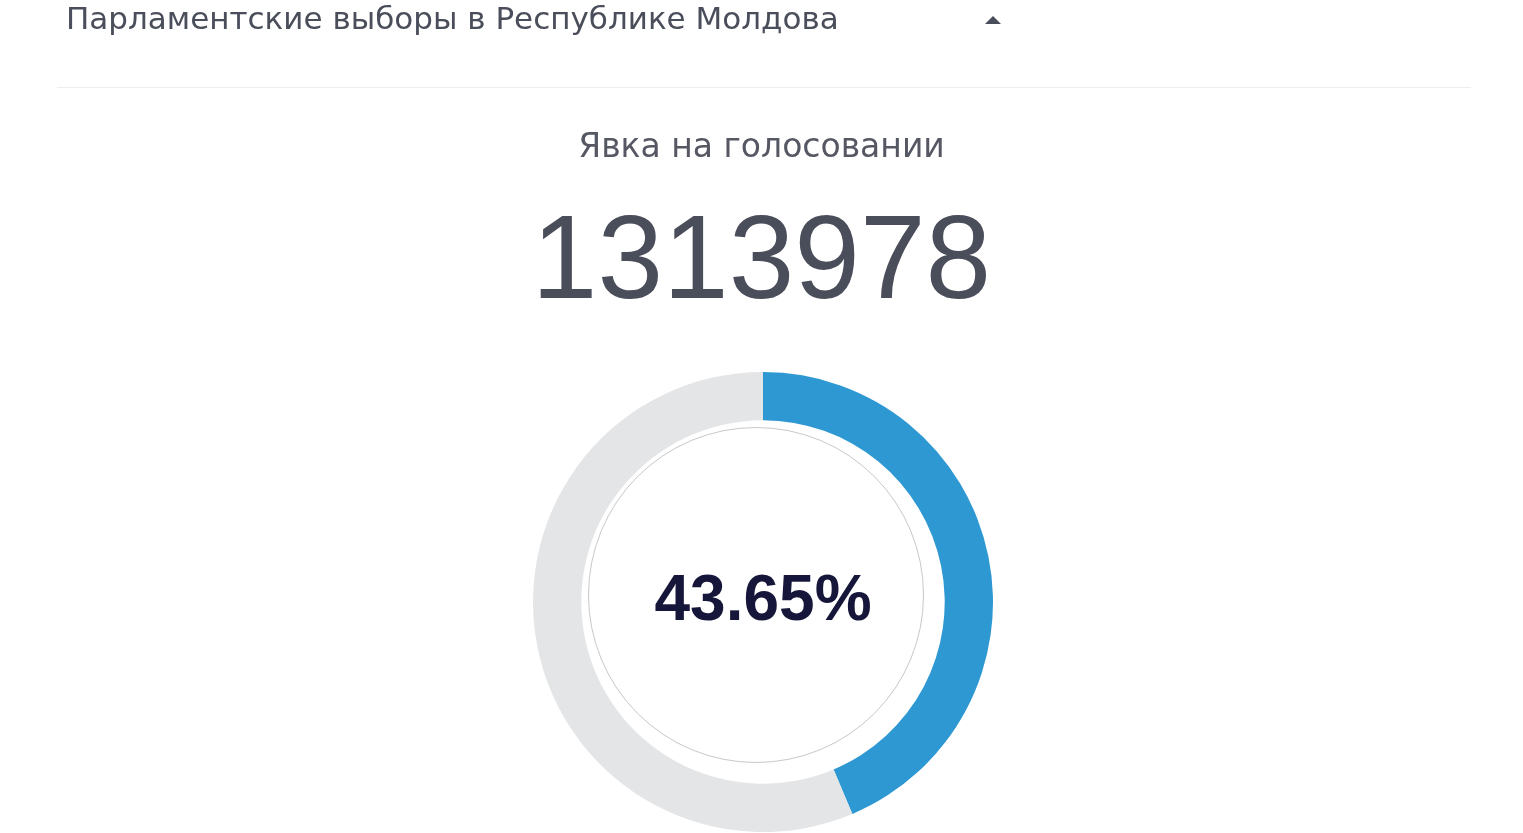 The image size is (1523, 833). Describe the element at coordinates (452, 18) in the screenshot. I see `chart-title: Парламентские выборы в Республике Молдова` at that location.